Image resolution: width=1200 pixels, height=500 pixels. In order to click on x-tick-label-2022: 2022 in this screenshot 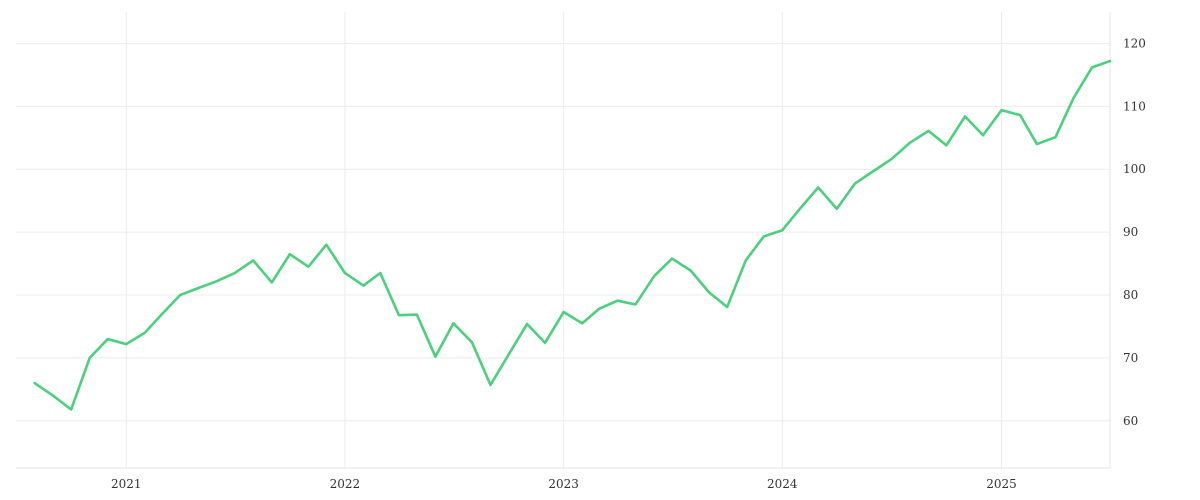, I will do `click(345, 484)`.